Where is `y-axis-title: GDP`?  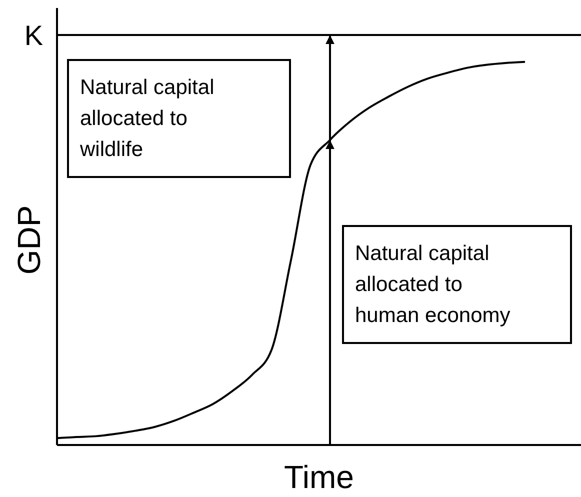 y-axis-title: GDP is located at coordinates (29, 240).